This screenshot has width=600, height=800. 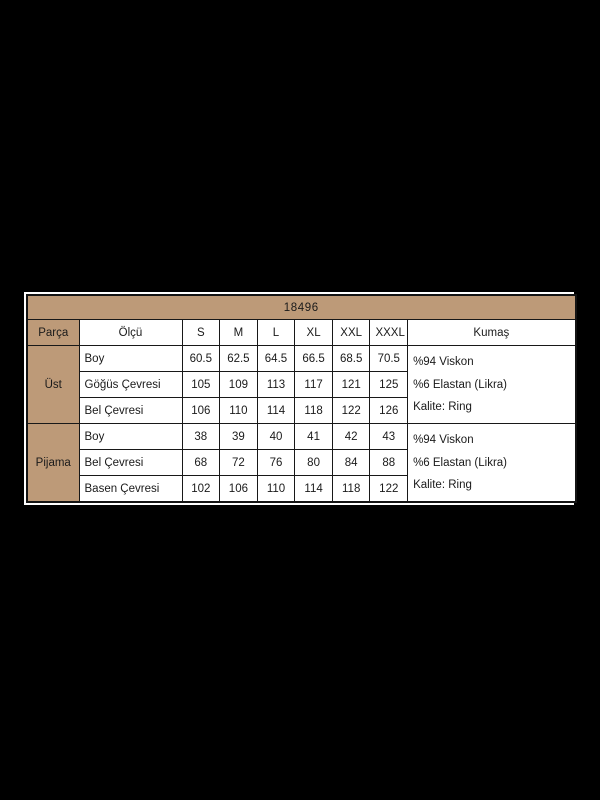 I want to click on cell-value: 39, so click(x=238, y=437).